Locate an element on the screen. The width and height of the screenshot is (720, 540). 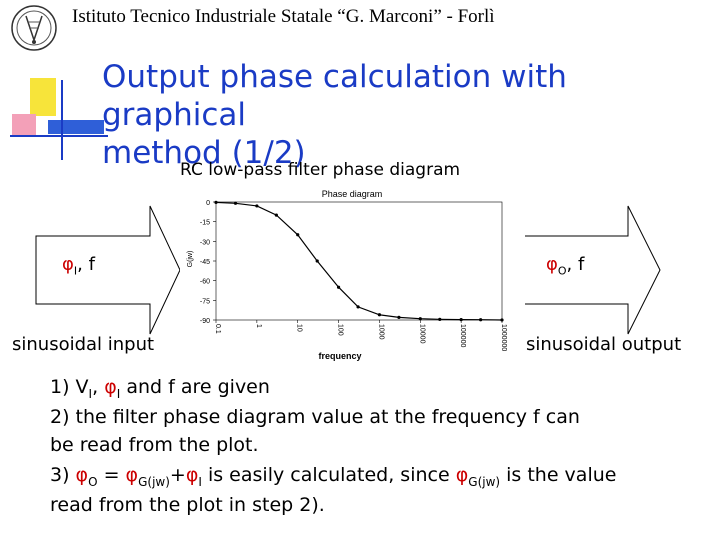
step1-sub-phi: I is located at coordinates (118, 393).